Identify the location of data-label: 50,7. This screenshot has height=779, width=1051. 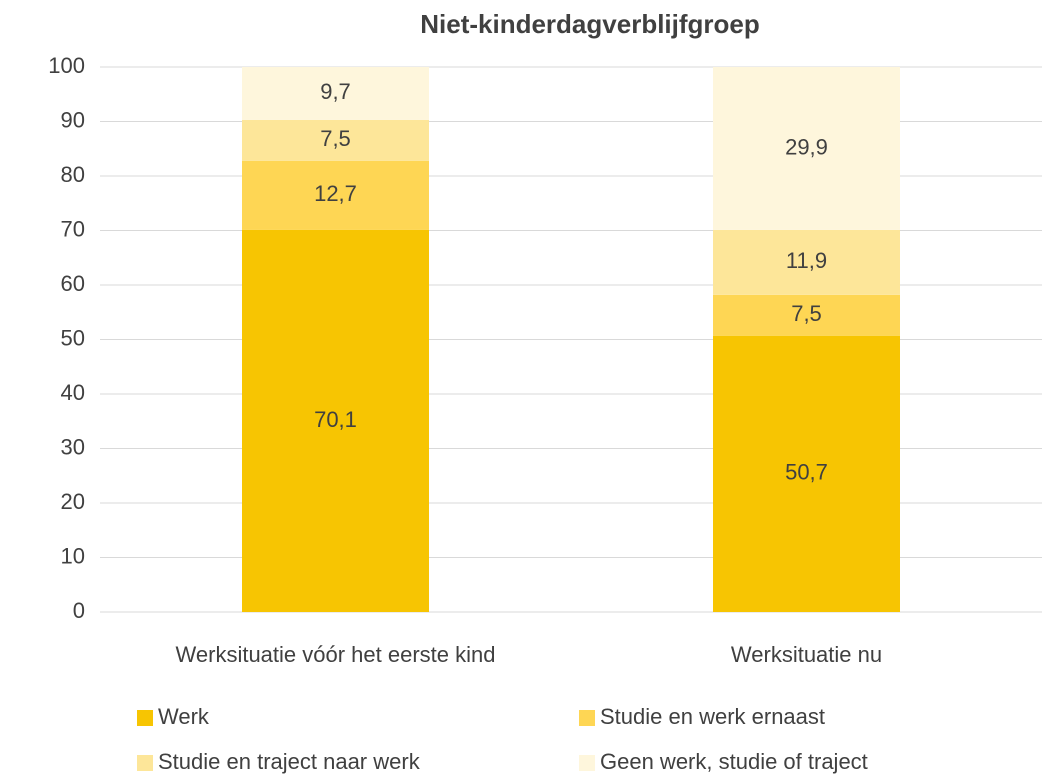
(806, 472).